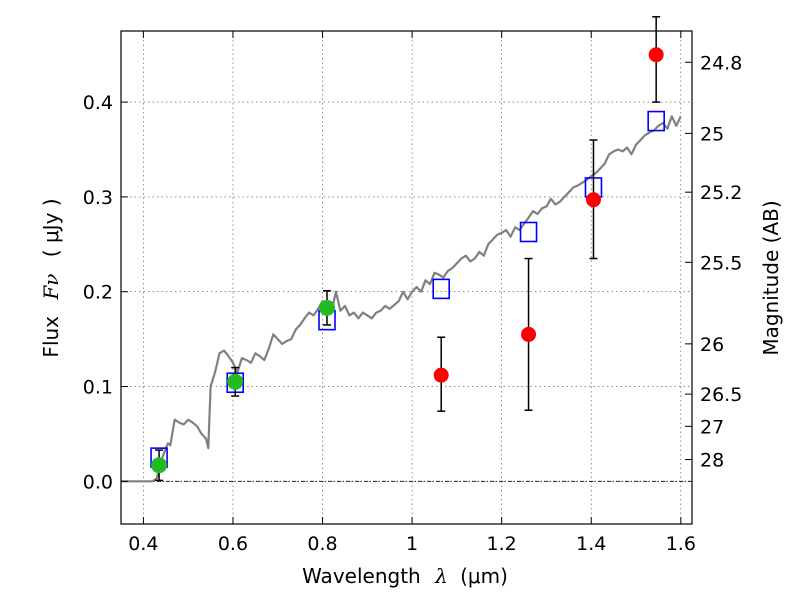 This screenshot has width=800, height=600. Describe the element at coordinates (51, 287) in the screenshot. I see `y-axis-label-symbol: Fν` at that location.